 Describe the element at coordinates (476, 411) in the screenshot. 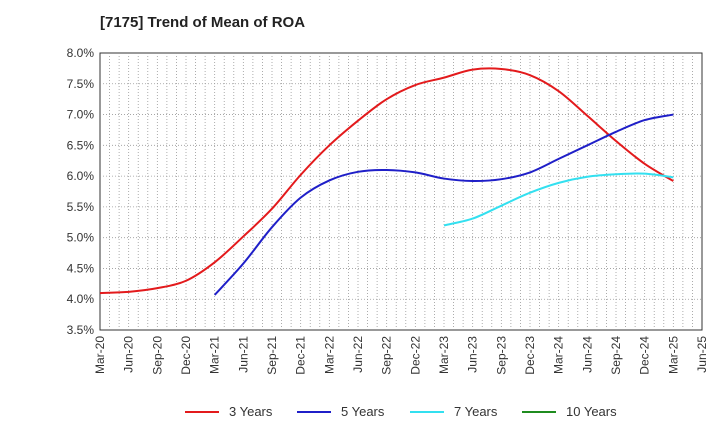

I see `legend-label: 7 Years` at that location.